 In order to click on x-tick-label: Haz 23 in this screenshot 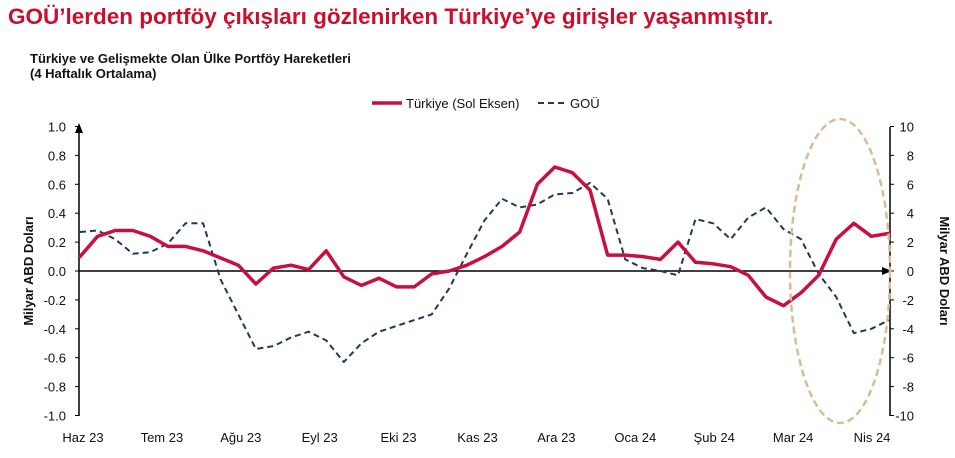, I will do `click(82, 437)`.